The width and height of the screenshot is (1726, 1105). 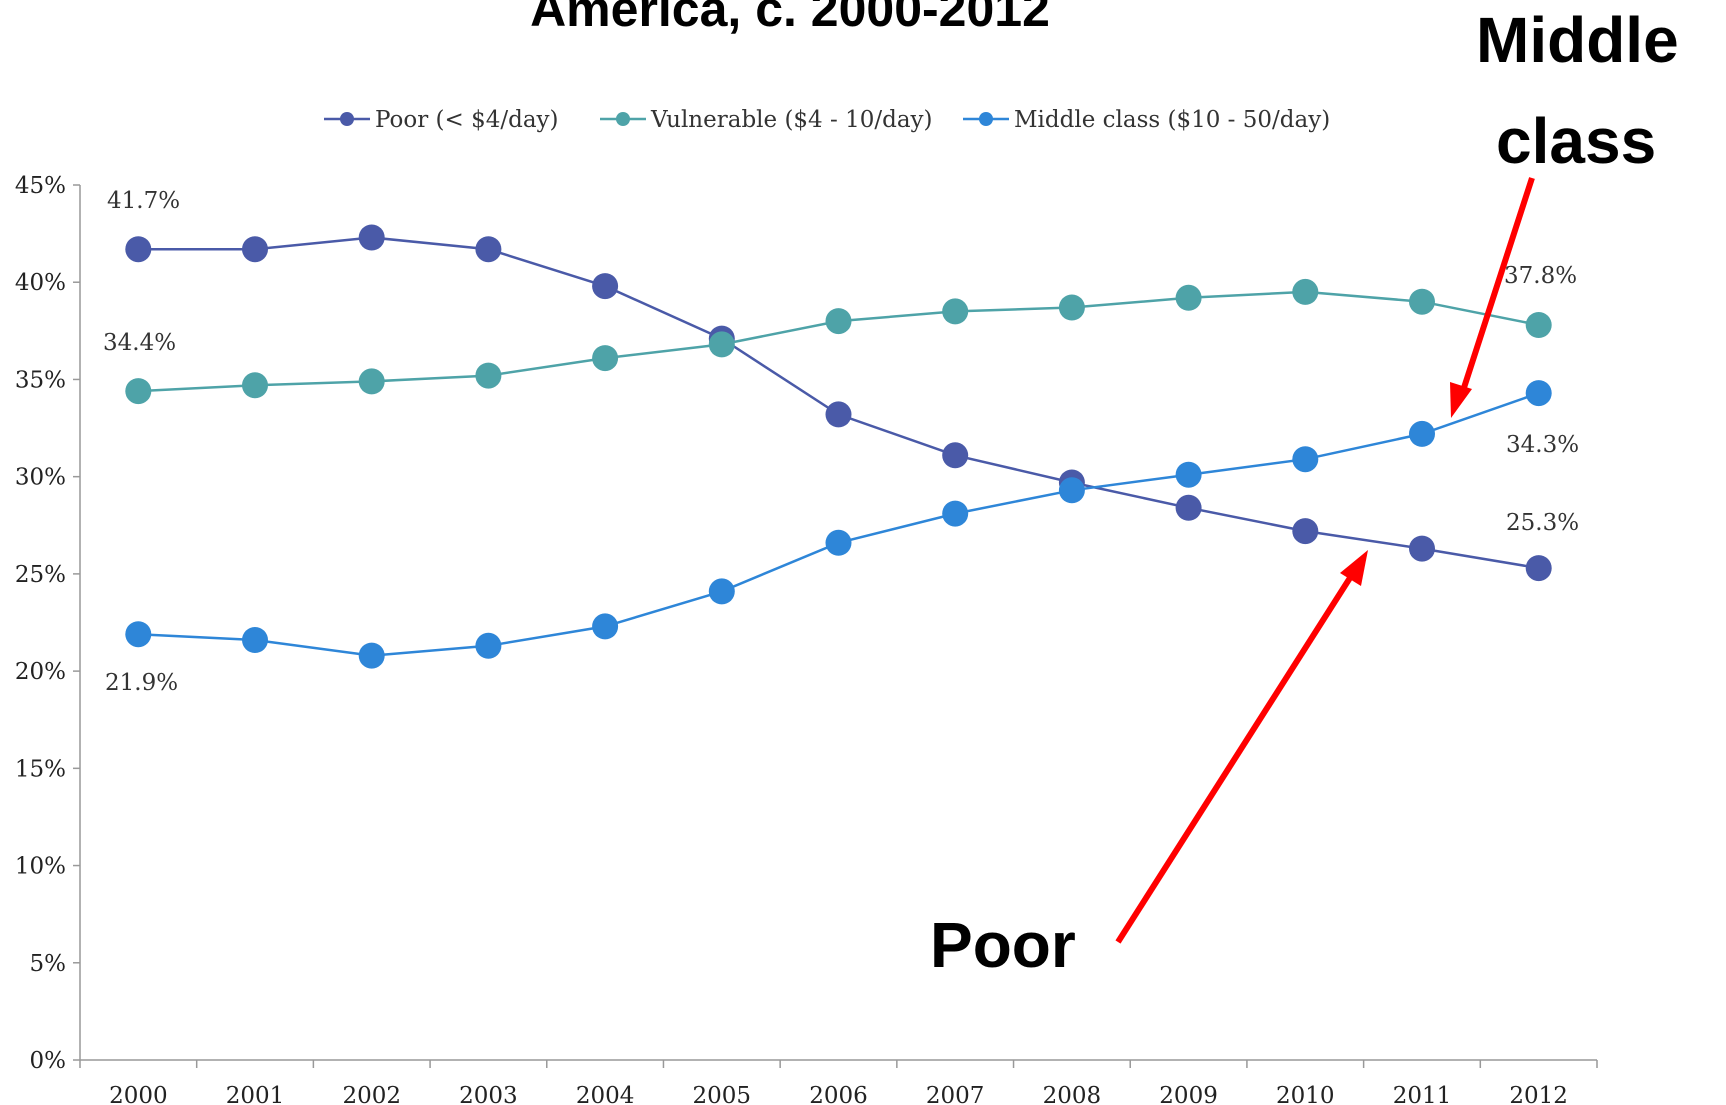 What do you see at coordinates (1305, 1094) in the screenshot?
I see `x-tick-label: 2010` at bounding box center [1305, 1094].